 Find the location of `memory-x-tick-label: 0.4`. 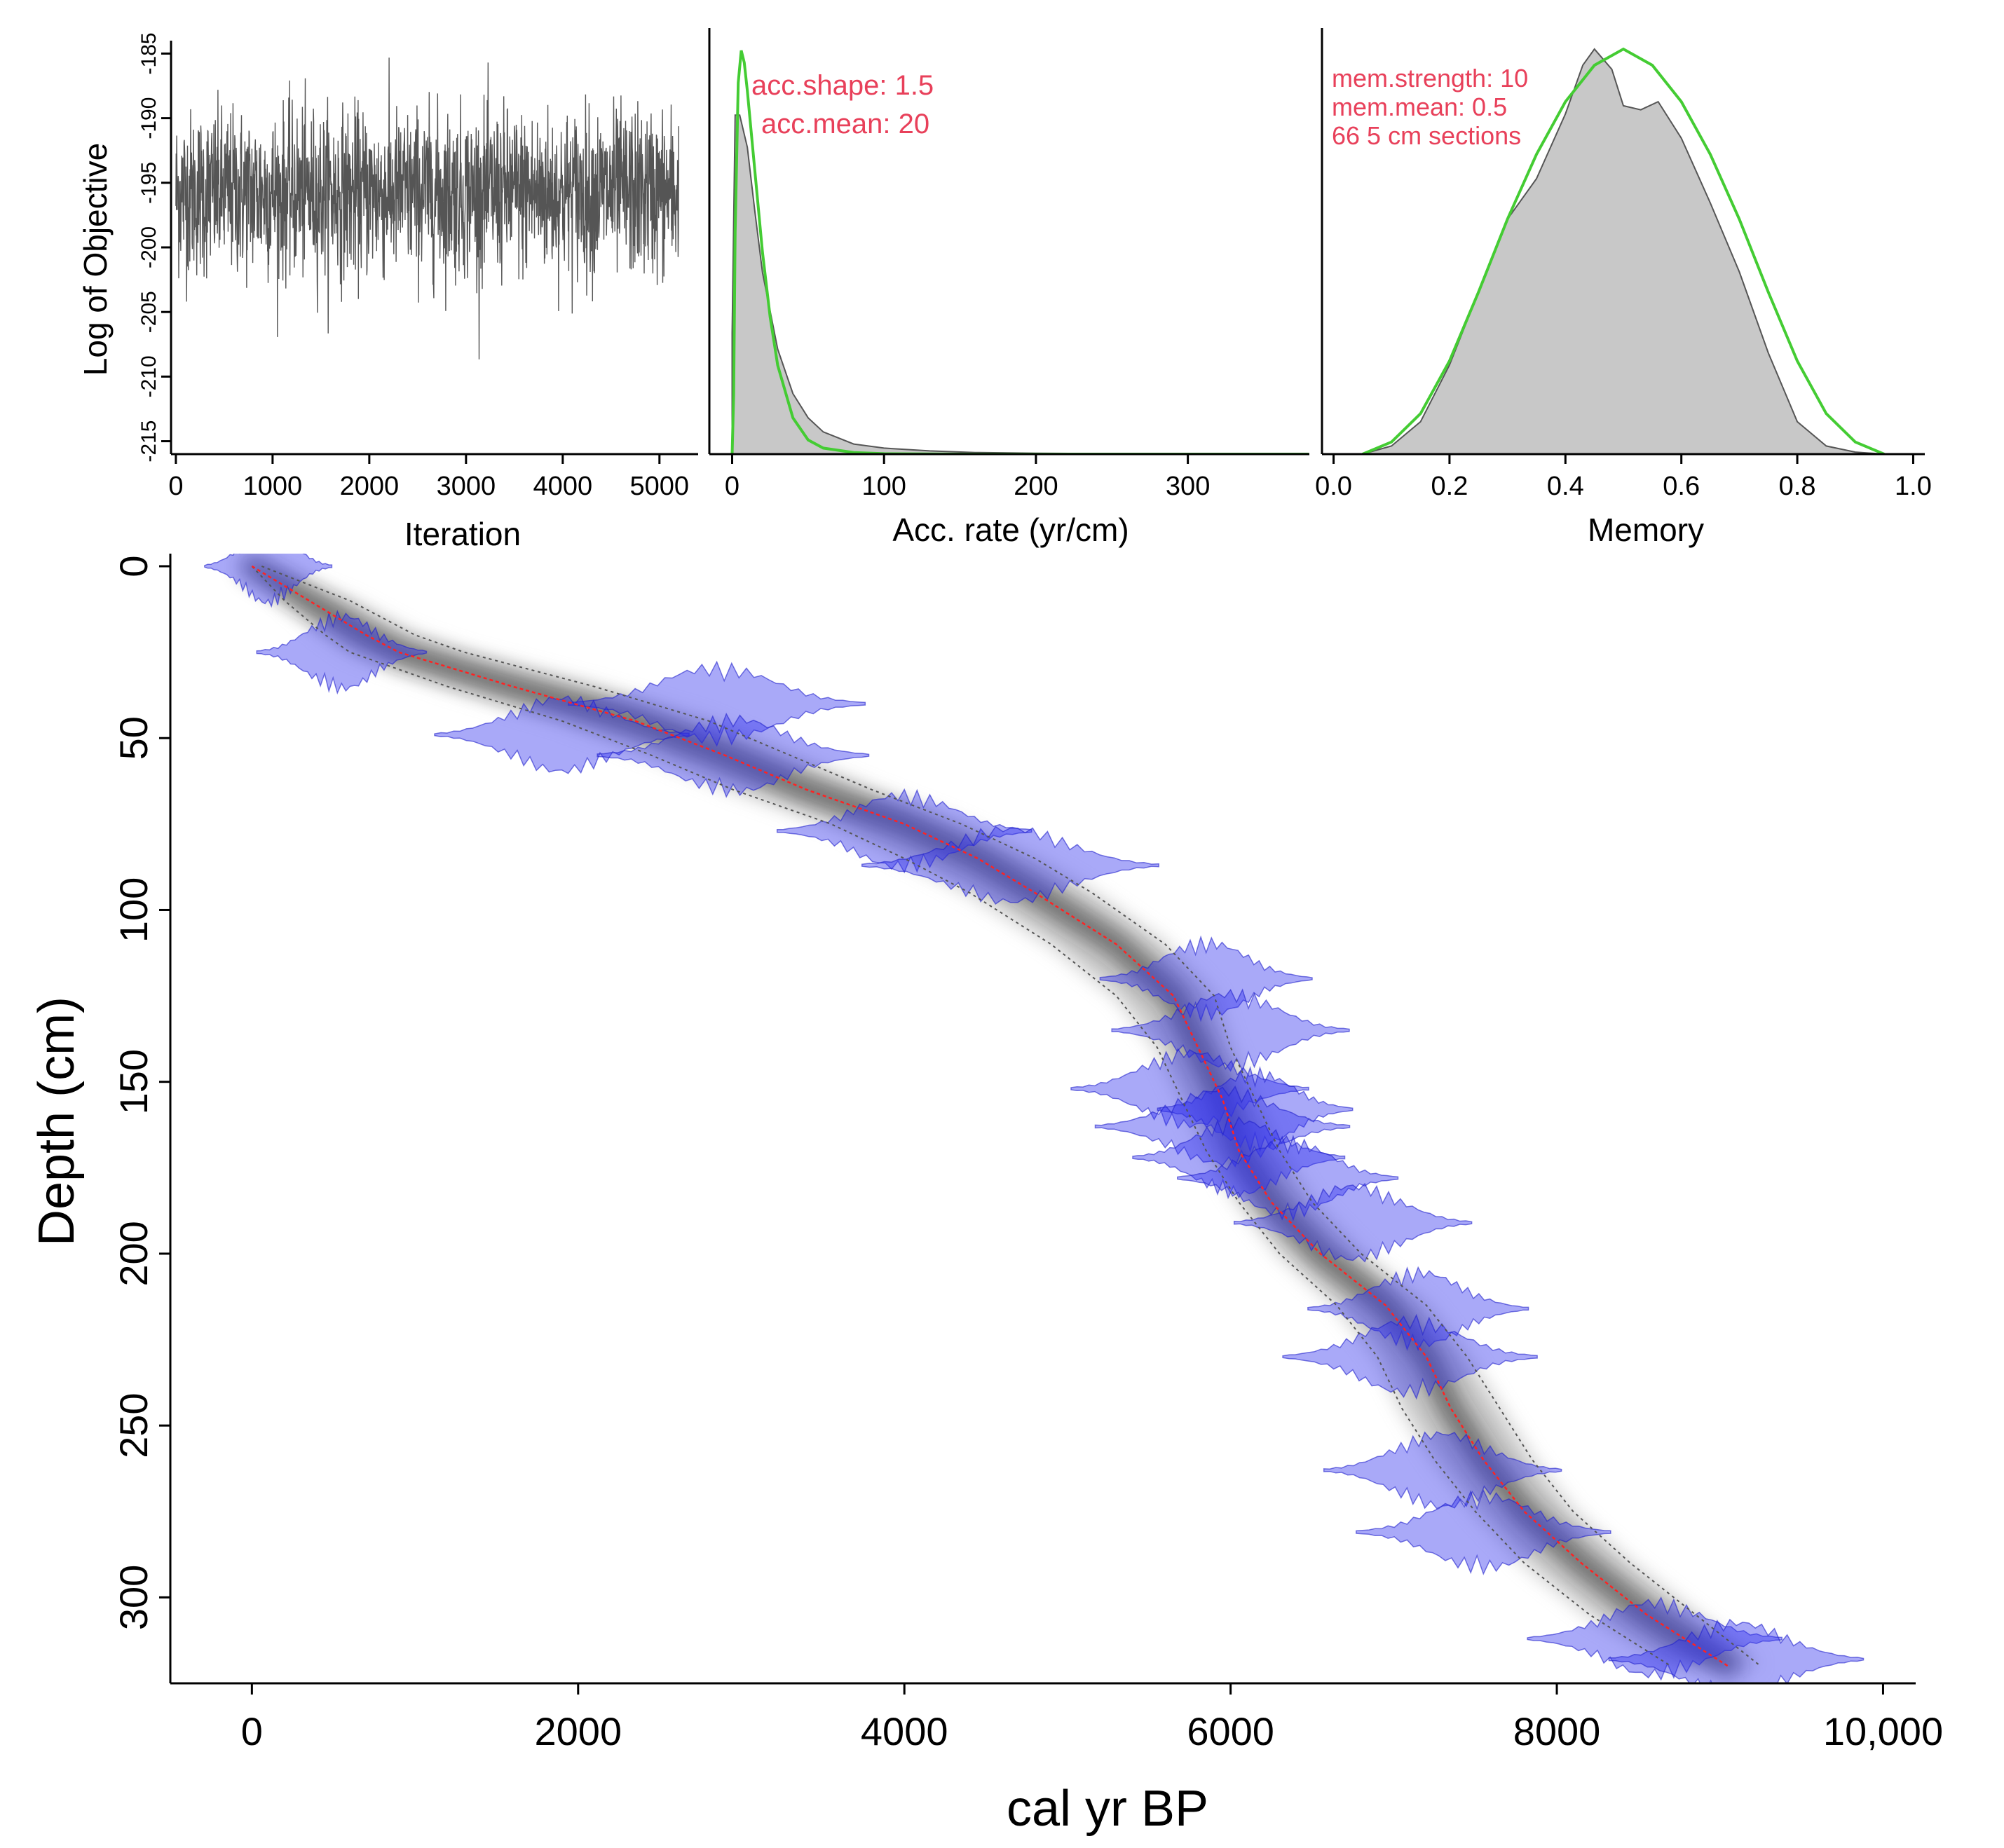

memory-x-tick-label: 0.4 is located at coordinates (1565, 486).